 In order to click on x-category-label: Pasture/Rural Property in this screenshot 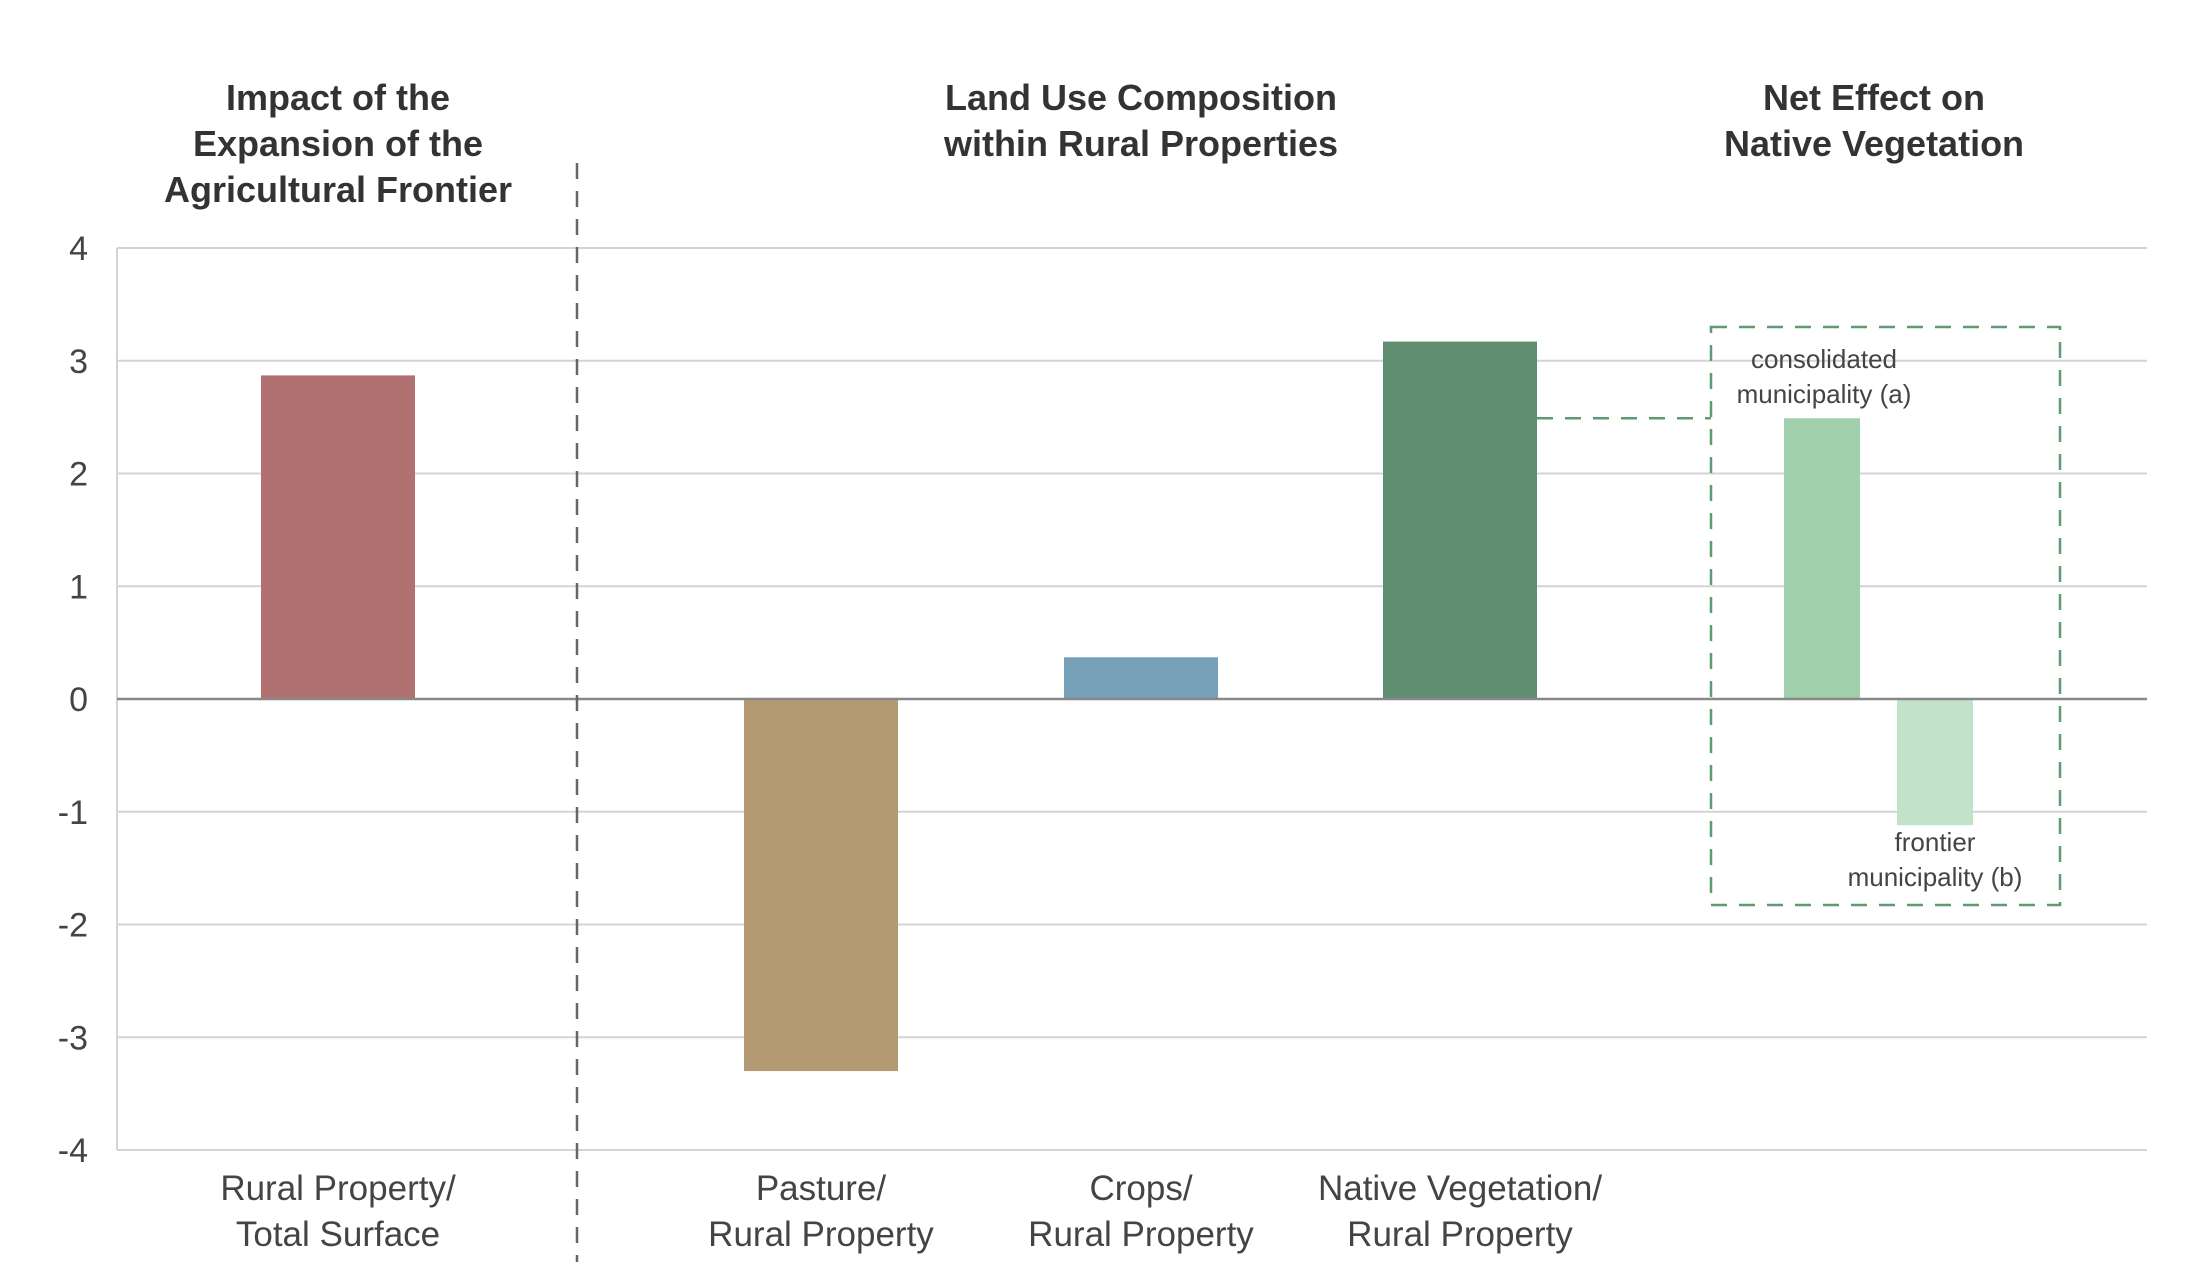, I will do `click(821, 1211)`.